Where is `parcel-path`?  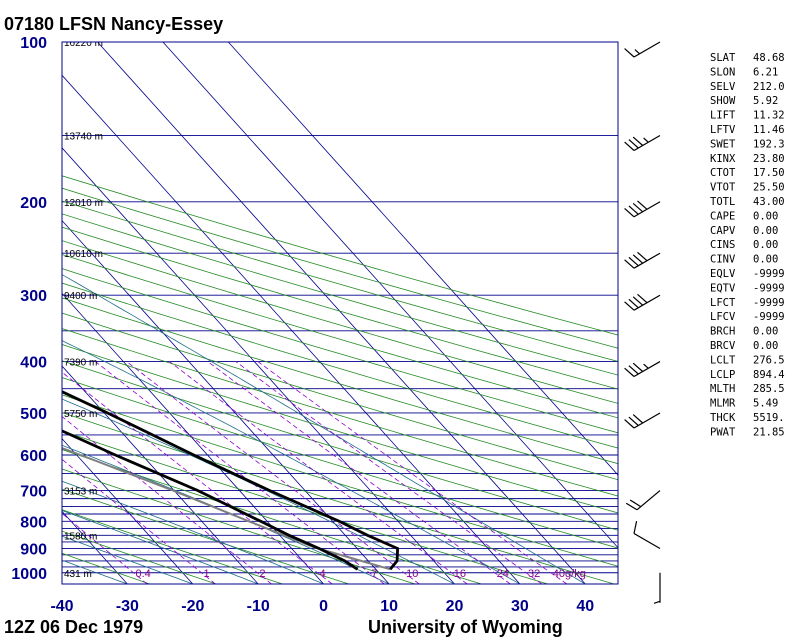
parcel-path is located at coordinates (226, 509).